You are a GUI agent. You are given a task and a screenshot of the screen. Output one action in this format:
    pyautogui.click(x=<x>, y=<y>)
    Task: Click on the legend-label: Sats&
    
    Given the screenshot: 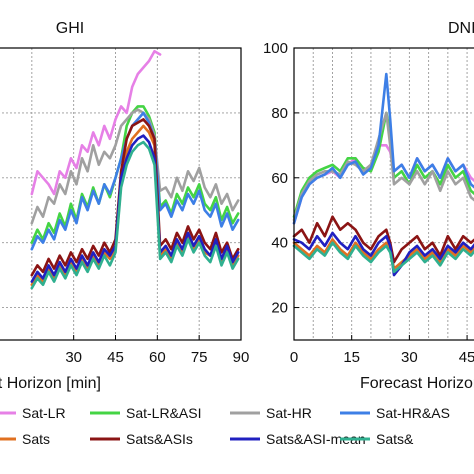 What is the action you would take?
    pyautogui.click(x=395, y=439)
    